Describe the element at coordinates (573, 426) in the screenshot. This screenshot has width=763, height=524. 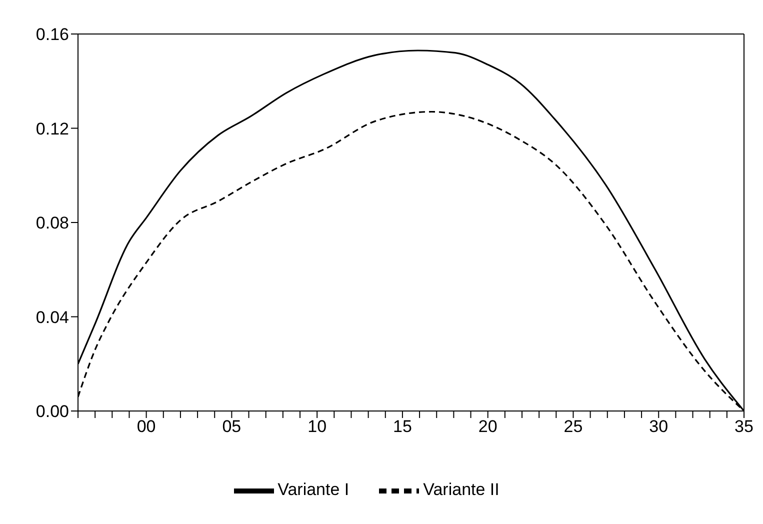
I see `x-tick-label: 25` at that location.